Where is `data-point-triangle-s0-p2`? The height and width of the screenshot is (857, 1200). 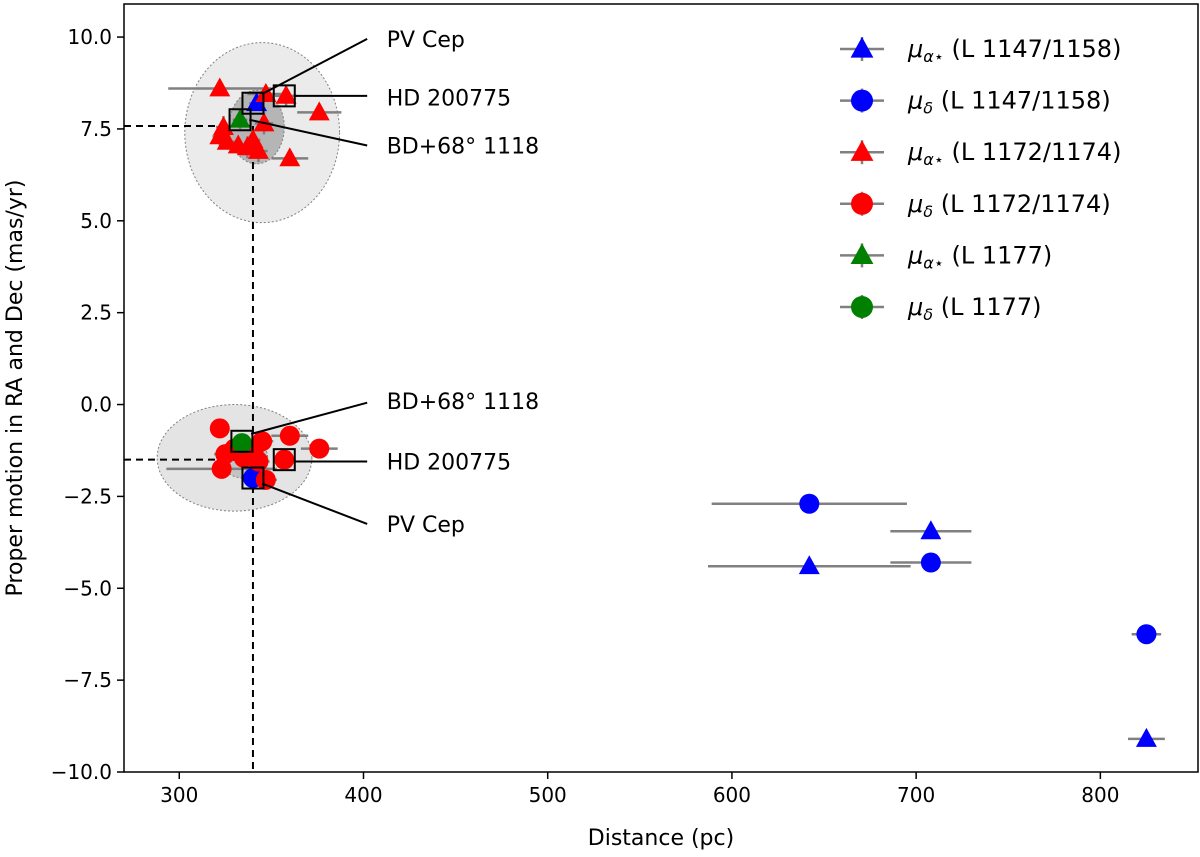
data-point-triangle-s0-p2 is located at coordinates (931, 530).